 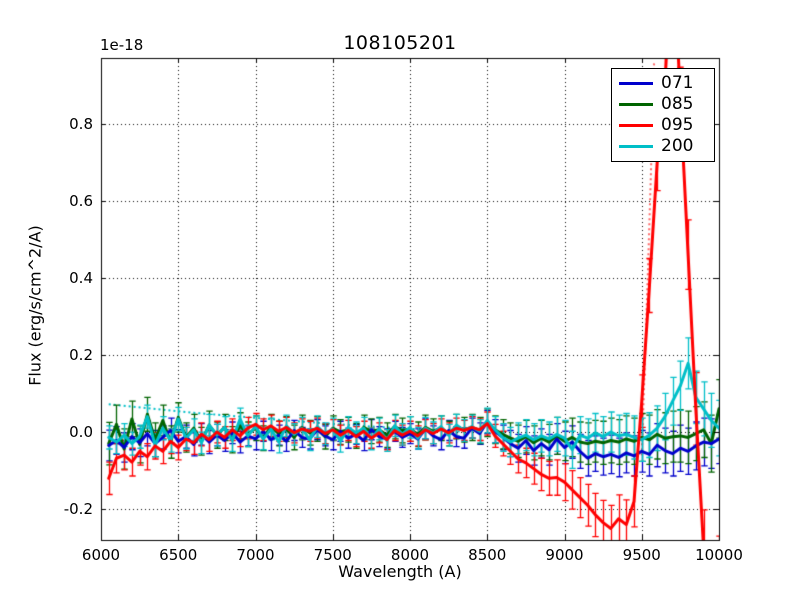 What do you see at coordinates (81, 277) in the screenshot?
I see `y-tick-label: 0.4` at bounding box center [81, 277].